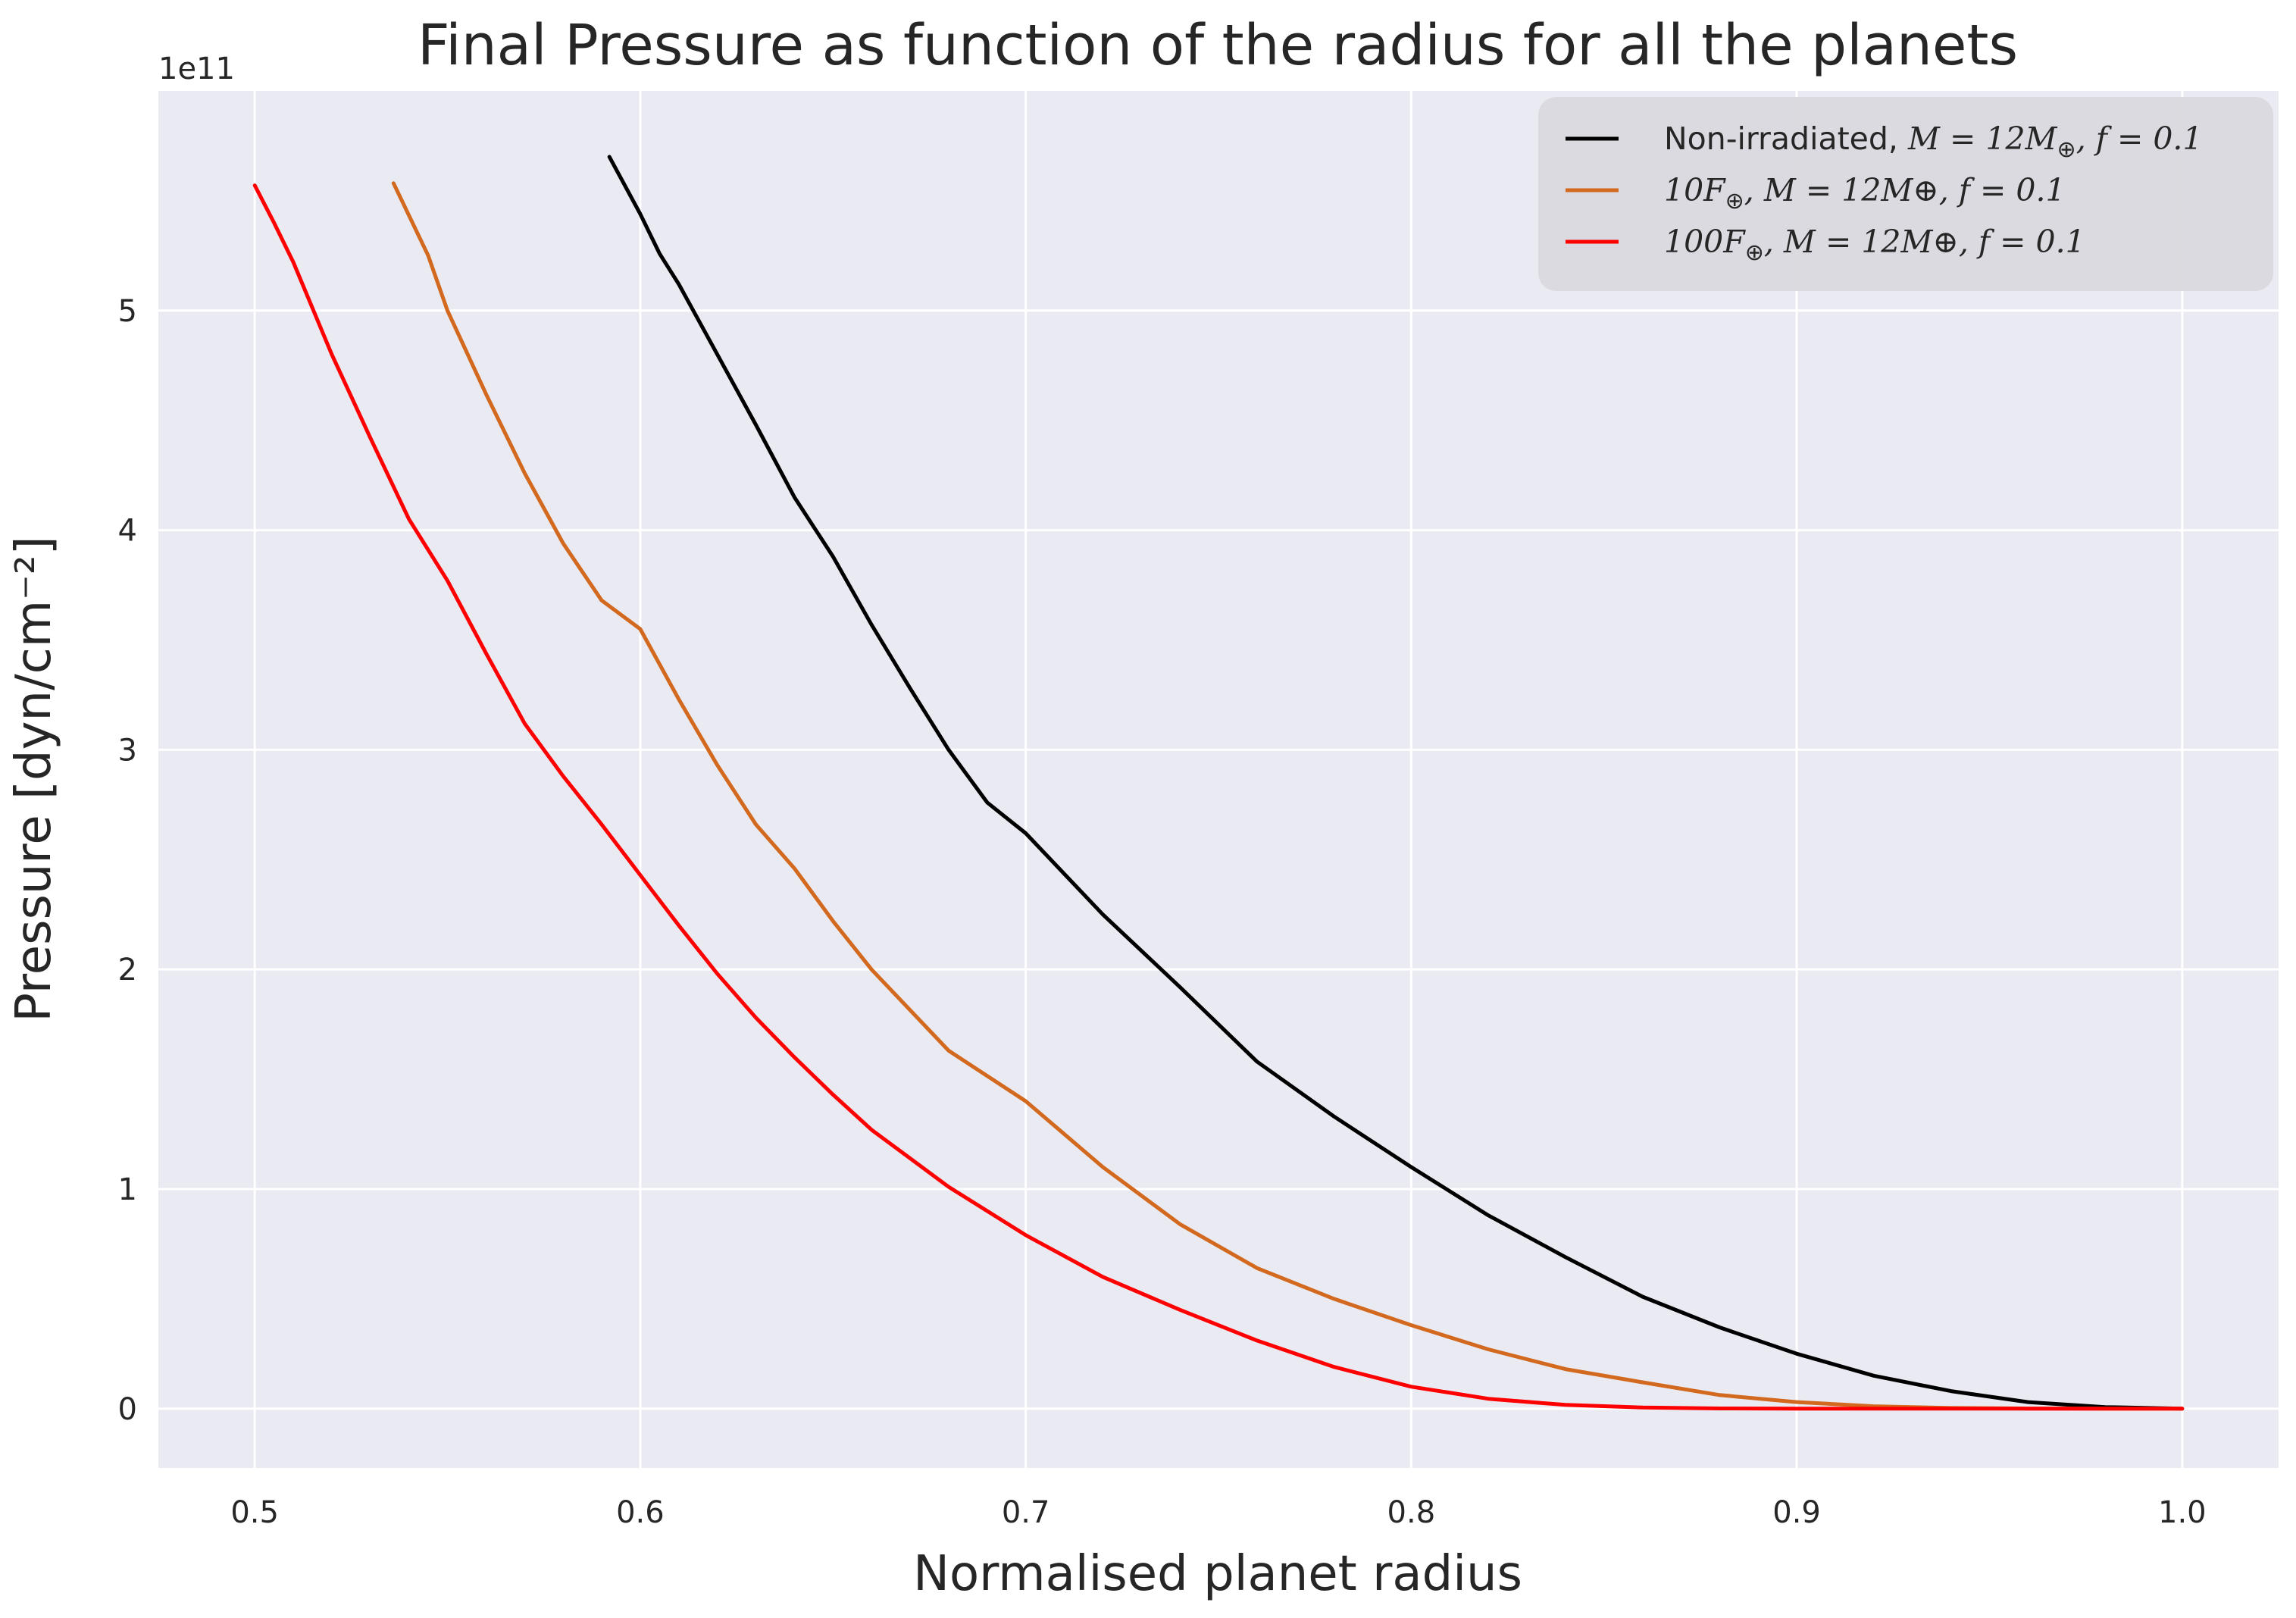 This screenshot has height=1618, width=2296. I want to click on legend-label-2: 100F⊕, M = 12M⊕, f = 0.1, so click(1875, 245).